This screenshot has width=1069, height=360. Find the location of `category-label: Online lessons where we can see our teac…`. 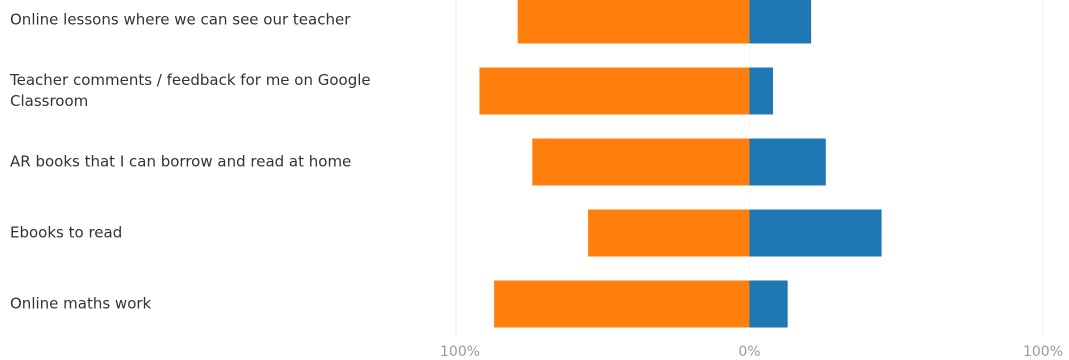

category-label: Online lessons where we can see our teac… is located at coordinates (180, 20).